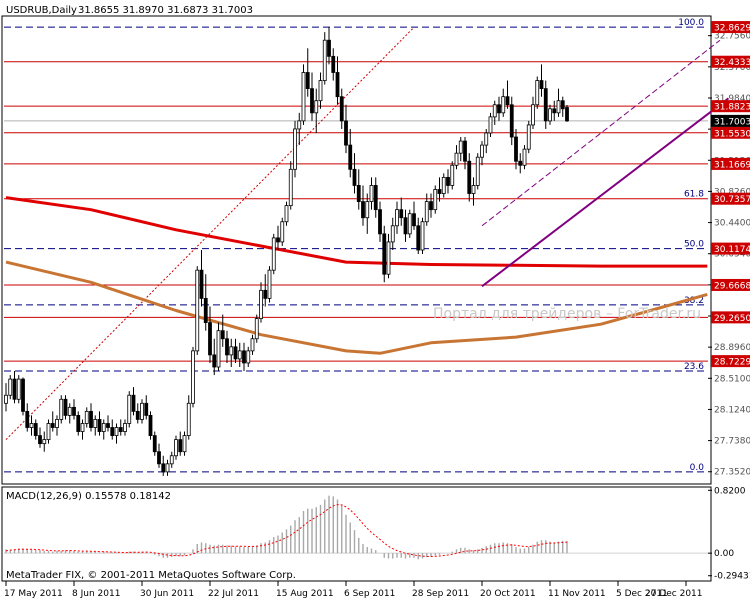  Describe the element at coordinates (732, 363) in the screenshot. I see `level-price-label: 28.7229` at that location.